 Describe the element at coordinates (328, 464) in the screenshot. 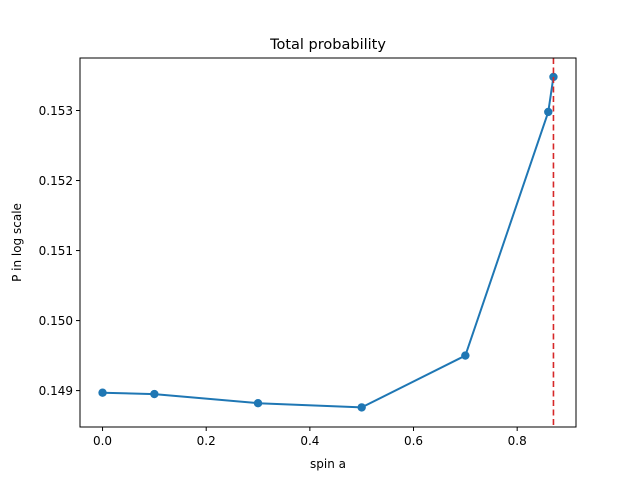

I see `x-axis-label: spin a` at that location.